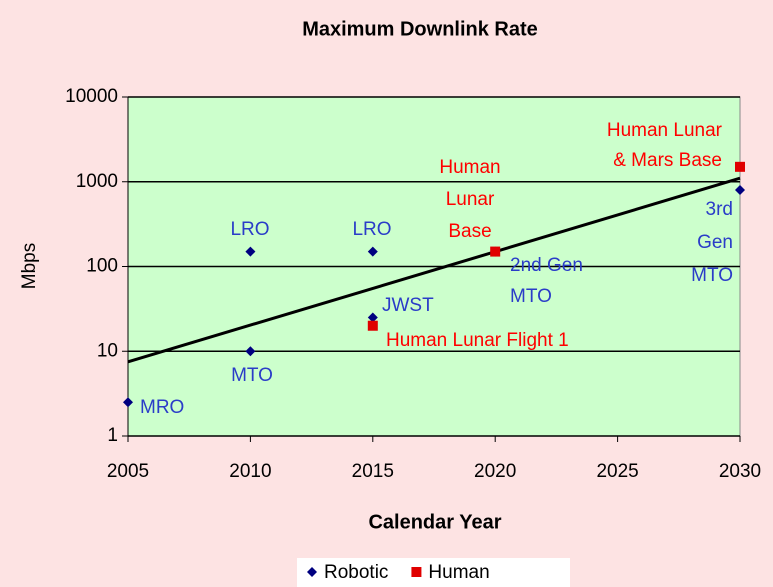  Describe the element at coordinates (546, 265) in the screenshot. I see `point-label: 2nd Gen` at that location.